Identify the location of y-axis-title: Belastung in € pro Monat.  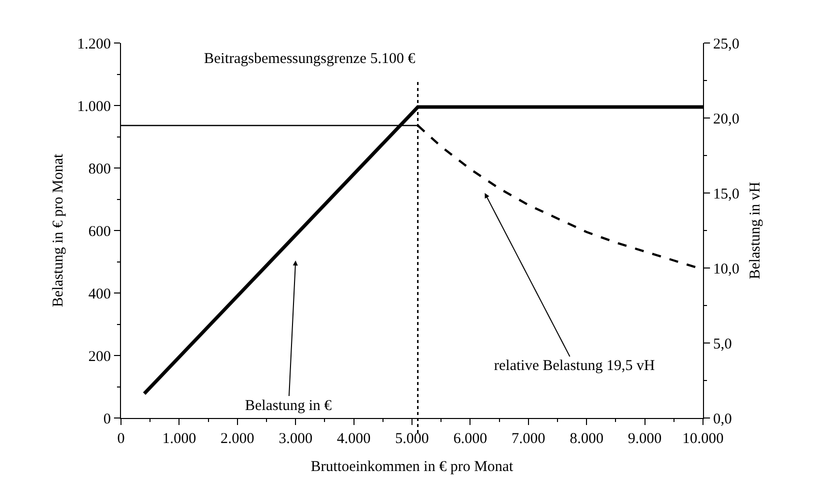
(58, 230).